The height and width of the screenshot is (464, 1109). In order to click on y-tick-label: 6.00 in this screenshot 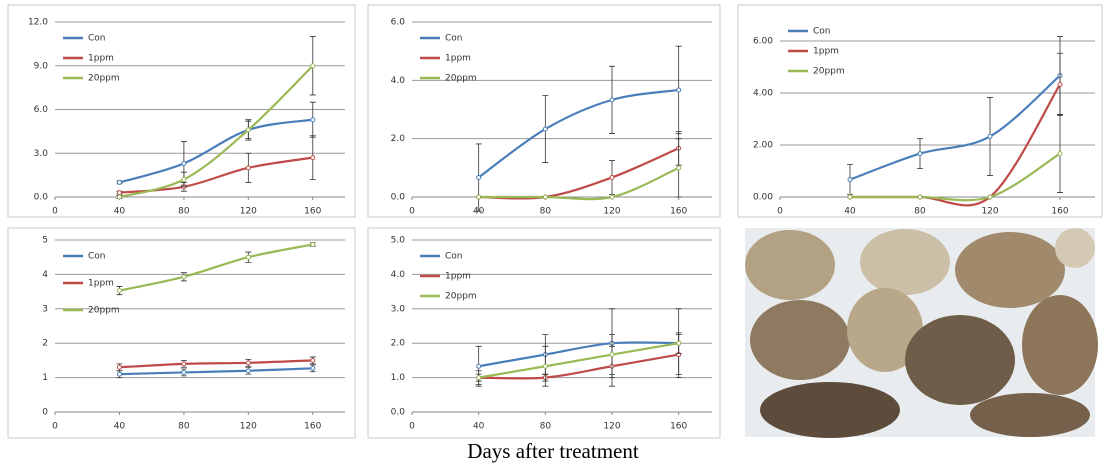, I will do `click(763, 42)`.